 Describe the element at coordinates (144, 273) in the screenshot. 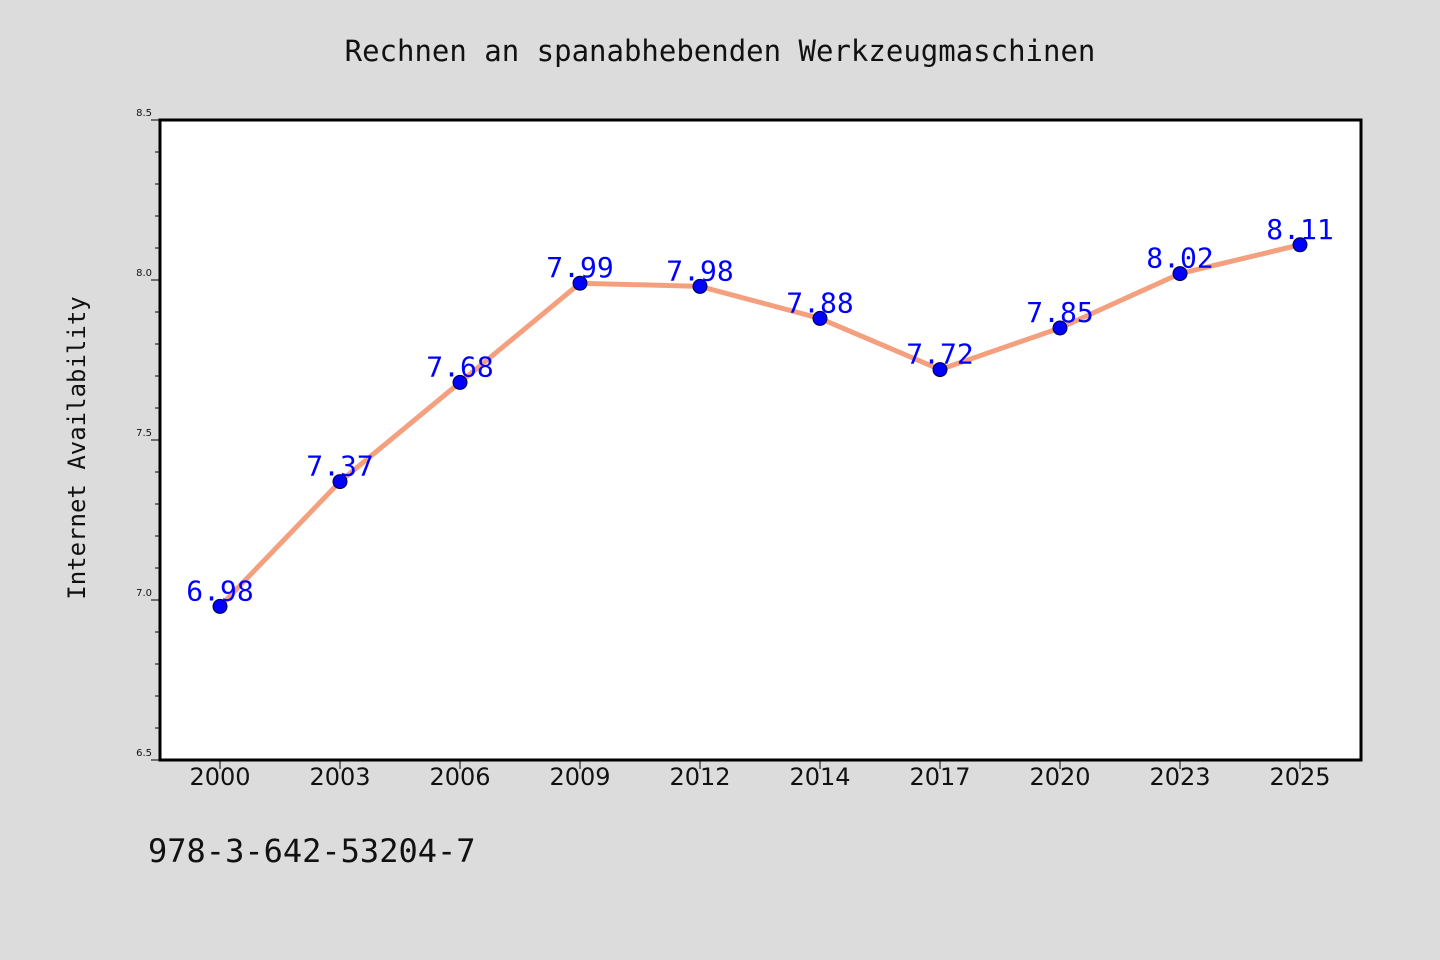

I see `y-tick-label: 8.0` at that location.